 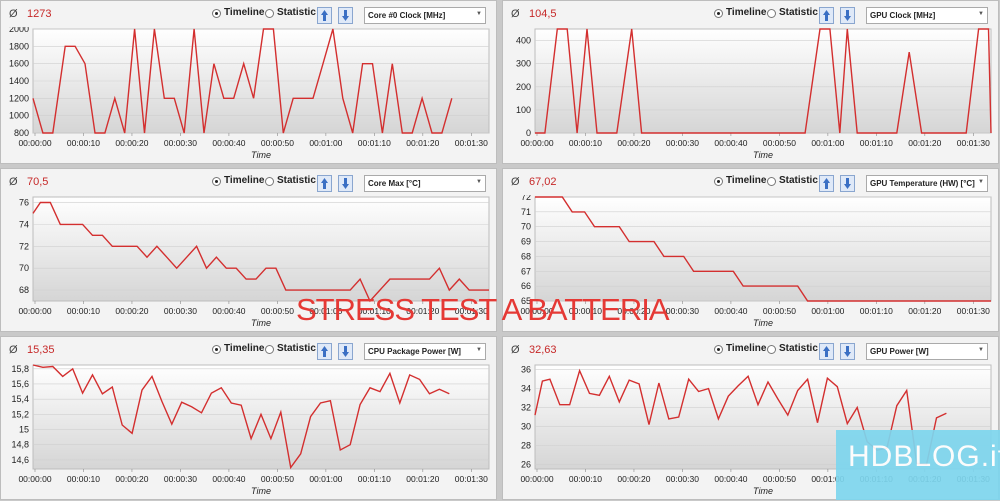 I want to click on average-value: 104,5, so click(x=543, y=14).